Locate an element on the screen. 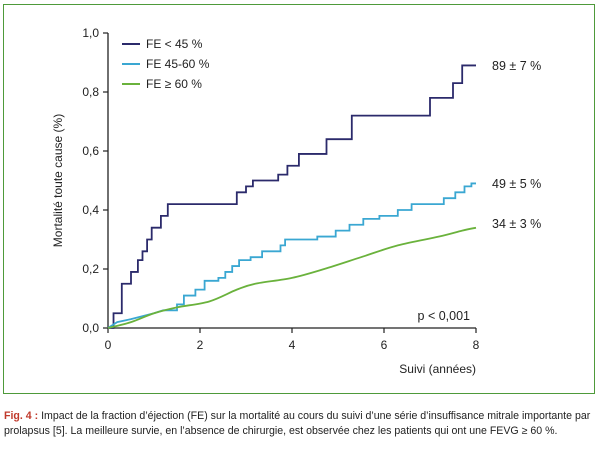 The height and width of the screenshot is (464, 600). y-tick-label: 0,2 is located at coordinates (90, 269).